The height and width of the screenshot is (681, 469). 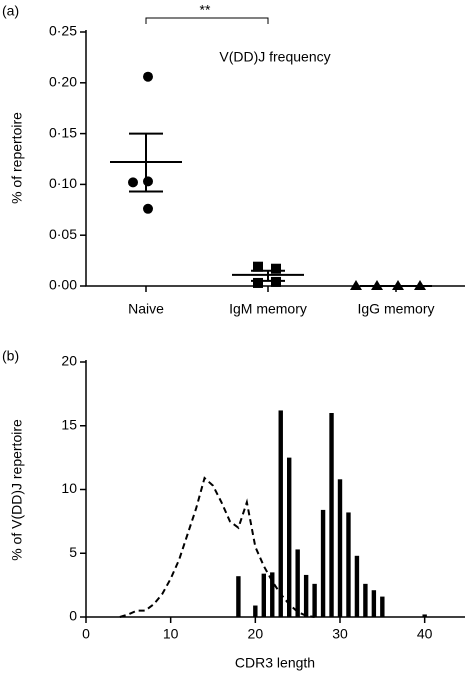 I want to click on y-tick-label: 5, so click(x=73, y=552).